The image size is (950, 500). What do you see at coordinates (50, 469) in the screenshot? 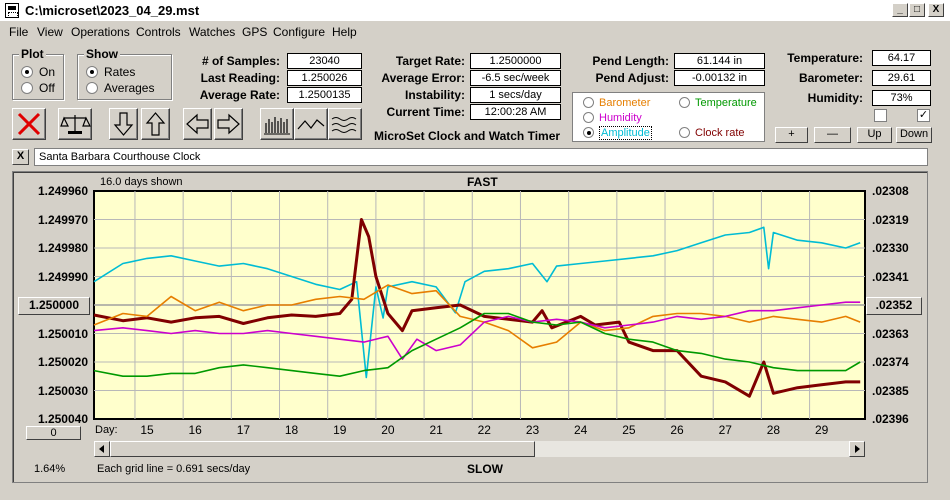
I see `percent-label: 1.64%` at bounding box center [50, 469].